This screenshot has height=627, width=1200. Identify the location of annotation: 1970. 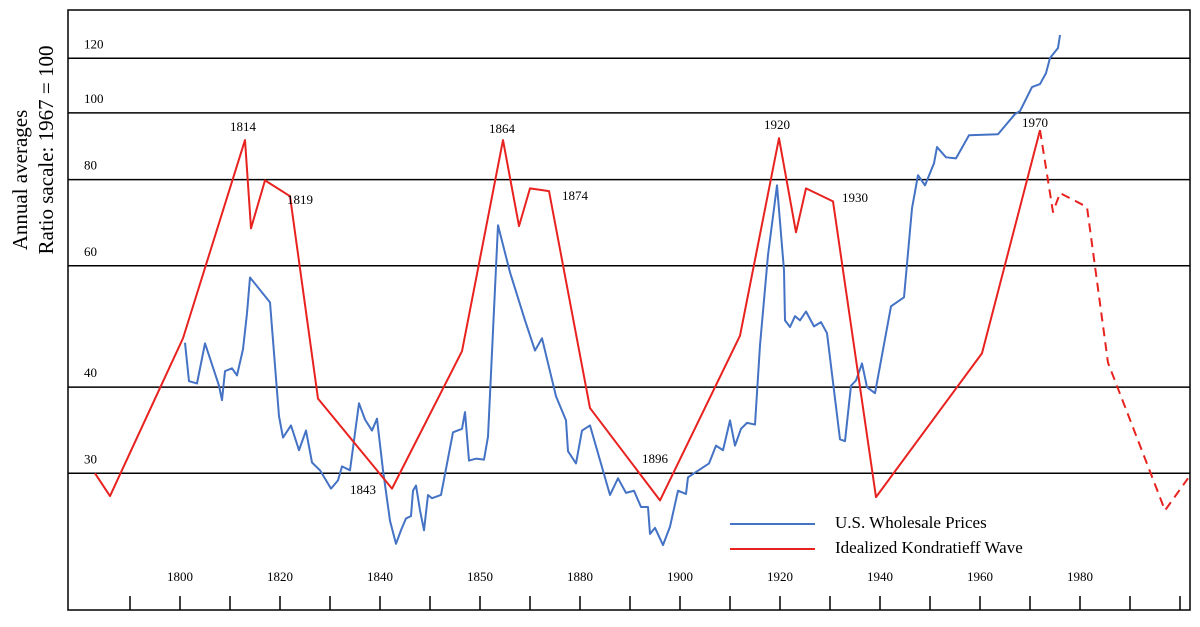
(1035, 122).